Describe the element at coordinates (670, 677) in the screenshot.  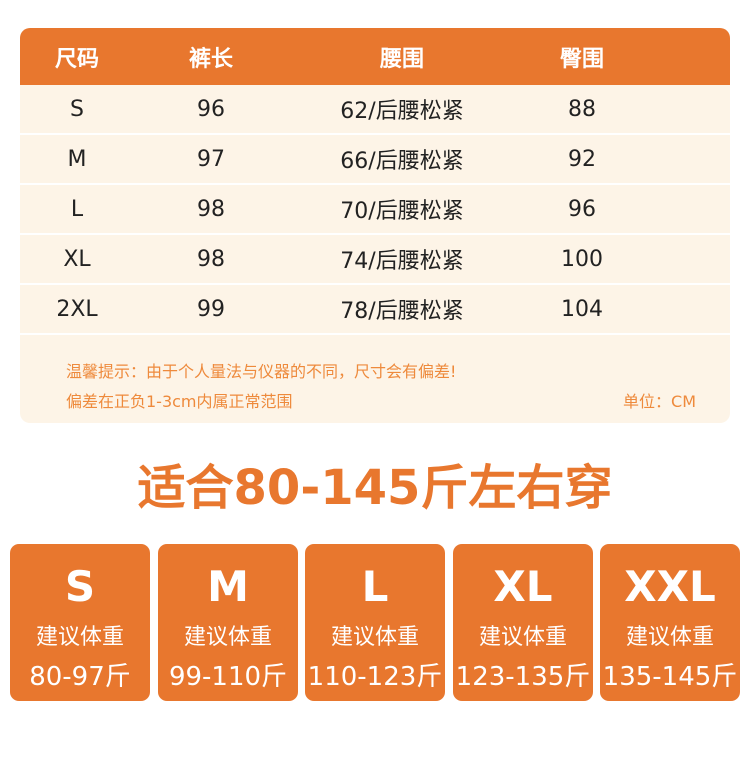
I see `card-range: 135-145斤` at that location.